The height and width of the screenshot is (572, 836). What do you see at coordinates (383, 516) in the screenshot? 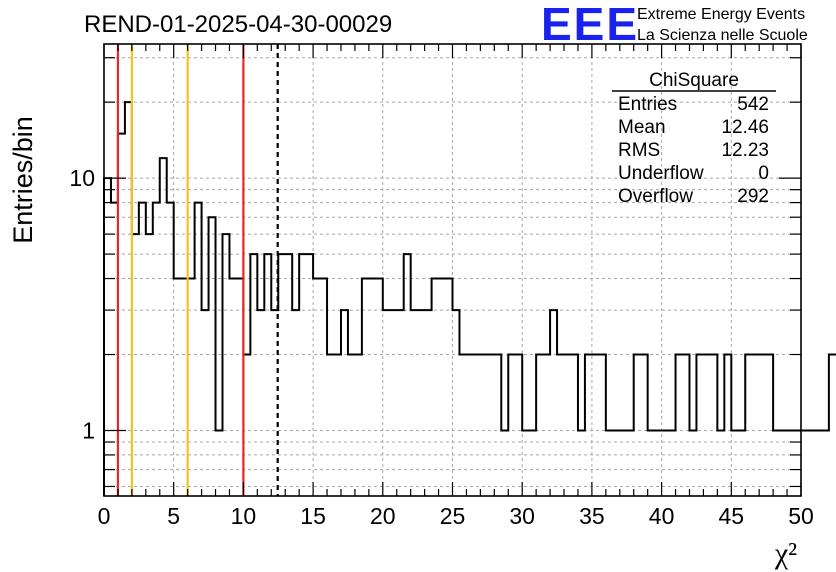
I see `x-tick-label: 20` at bounding box center [383, 516].